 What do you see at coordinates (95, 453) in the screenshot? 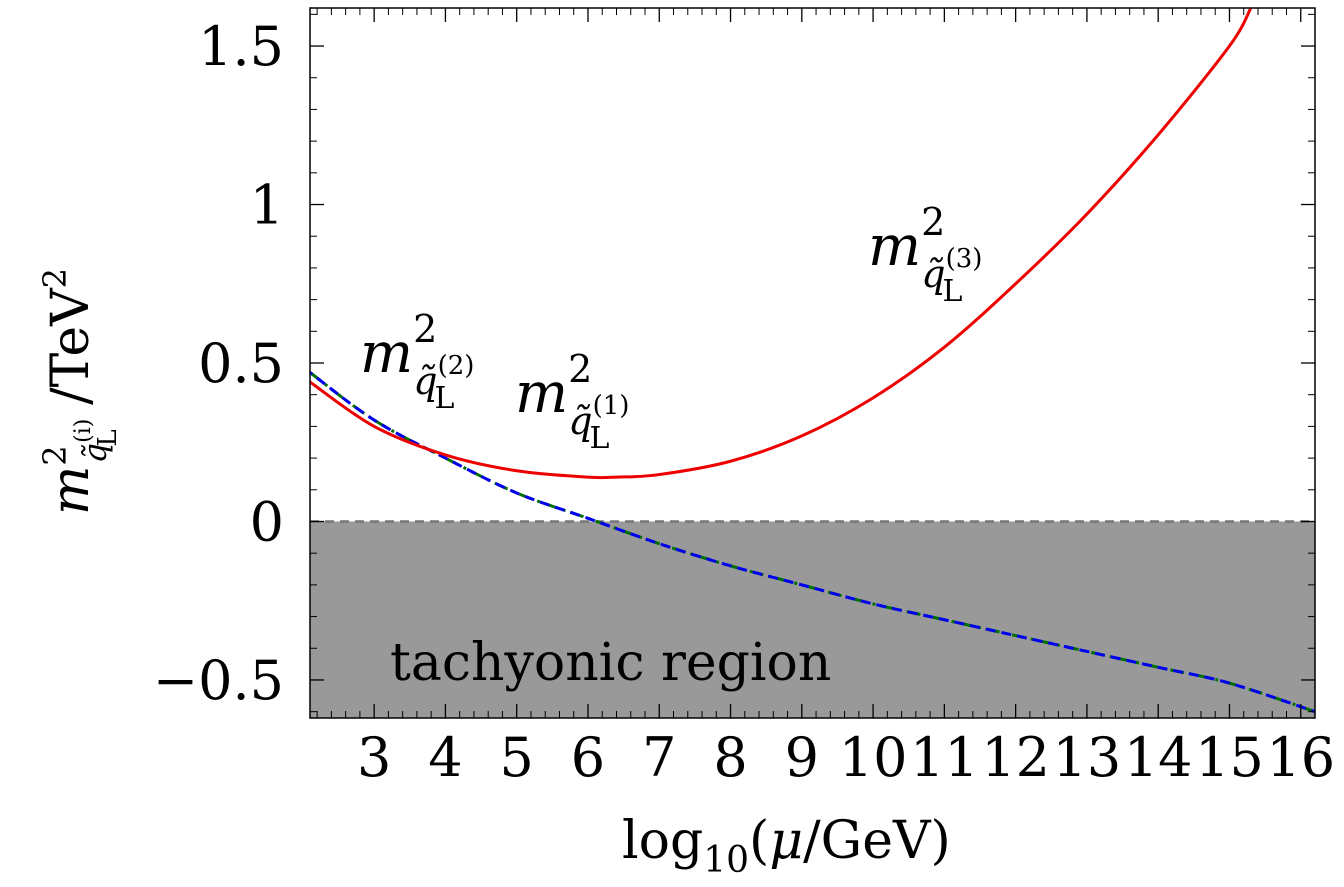
I see `y-axis-title-q: q̃` at bounding box center [95, 453].